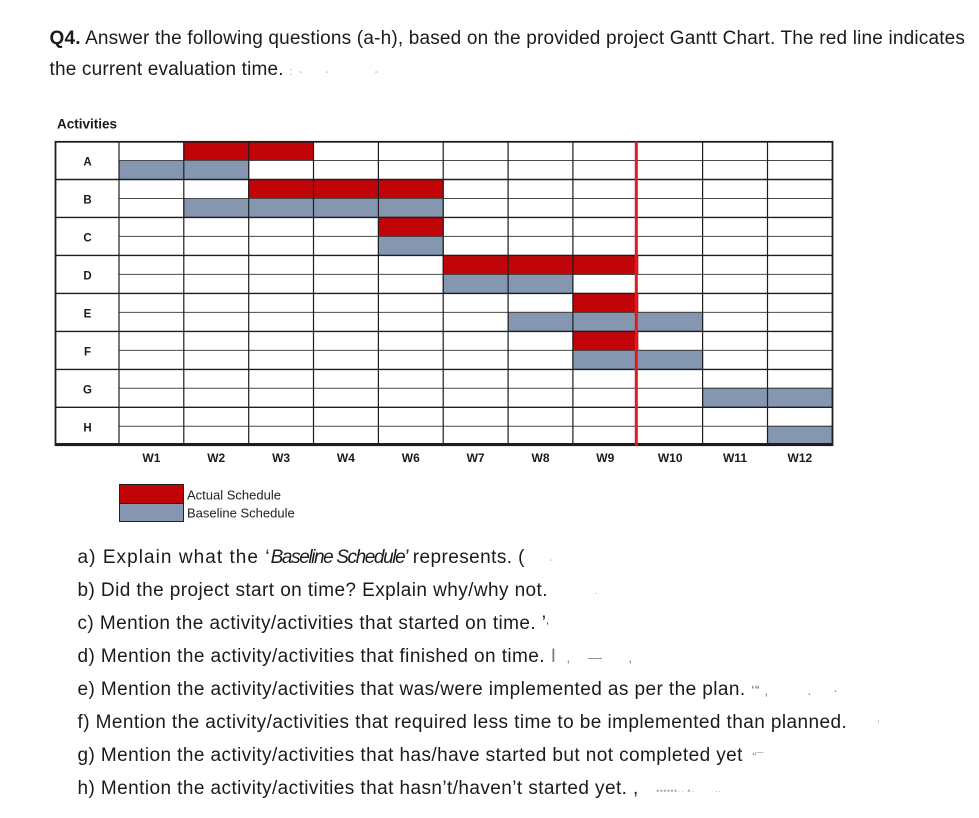 The height and width of the screenshot is (818, 979). I want to click on svg-text: D, so click(87, 277).